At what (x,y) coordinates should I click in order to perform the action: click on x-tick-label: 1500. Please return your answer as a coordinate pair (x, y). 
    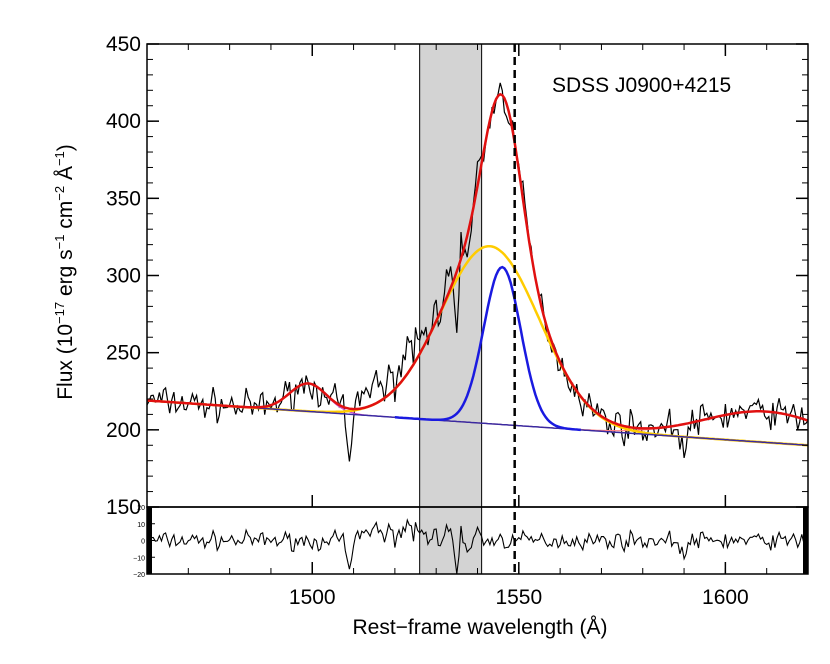
    Looking at the image, I should click on (312, 597).